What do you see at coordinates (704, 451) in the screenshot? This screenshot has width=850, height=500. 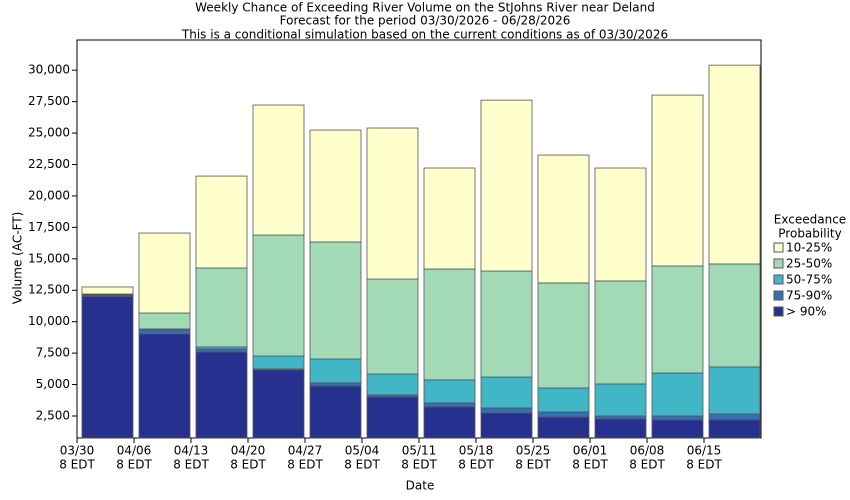 I see `x-tick-label: 06/15` at bounding box center [704, 451].